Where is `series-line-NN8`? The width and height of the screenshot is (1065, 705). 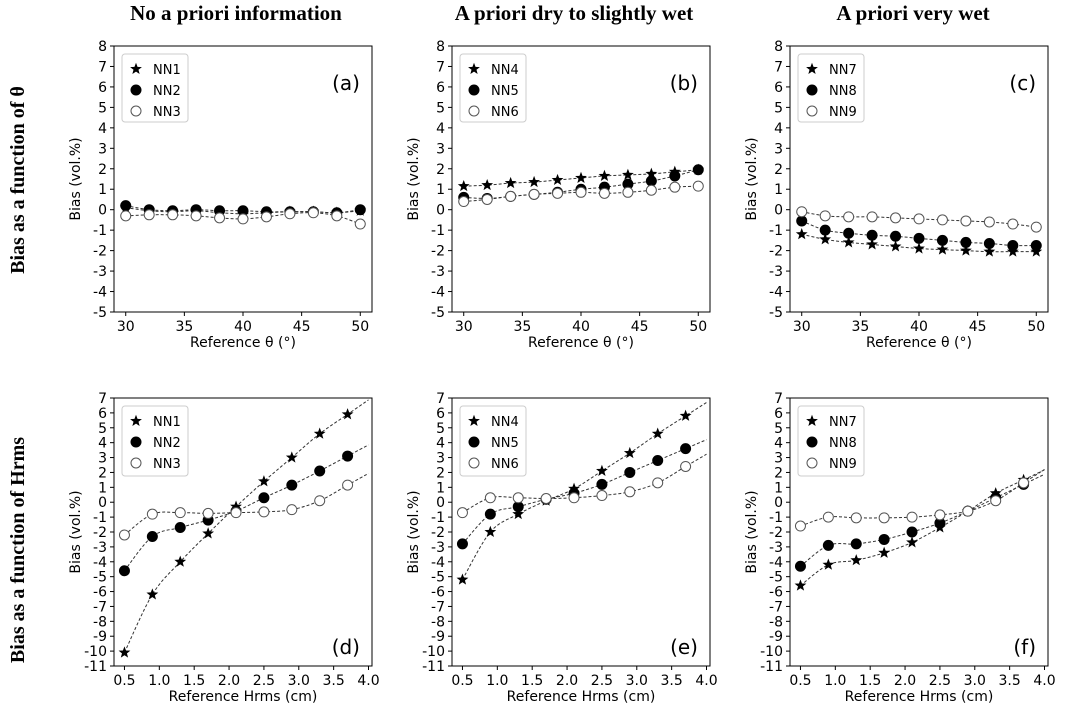
series-line-NN8 is located at coordinates (922, 520).